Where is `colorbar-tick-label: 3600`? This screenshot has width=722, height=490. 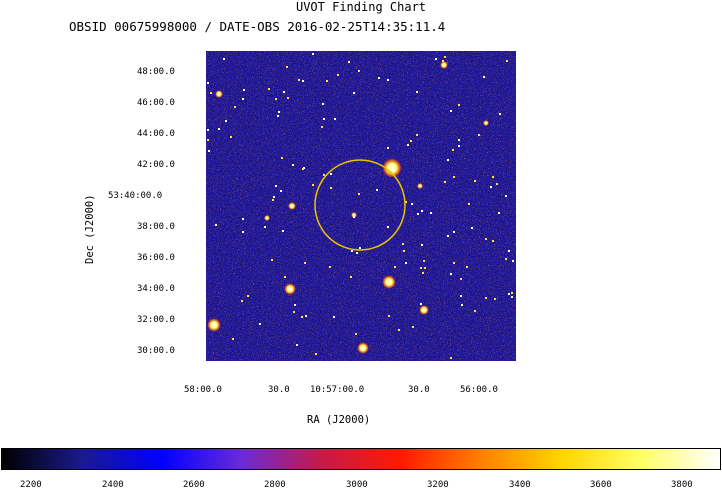
colorbar-tick-label: 3600 is located at coordinates (601, 485).